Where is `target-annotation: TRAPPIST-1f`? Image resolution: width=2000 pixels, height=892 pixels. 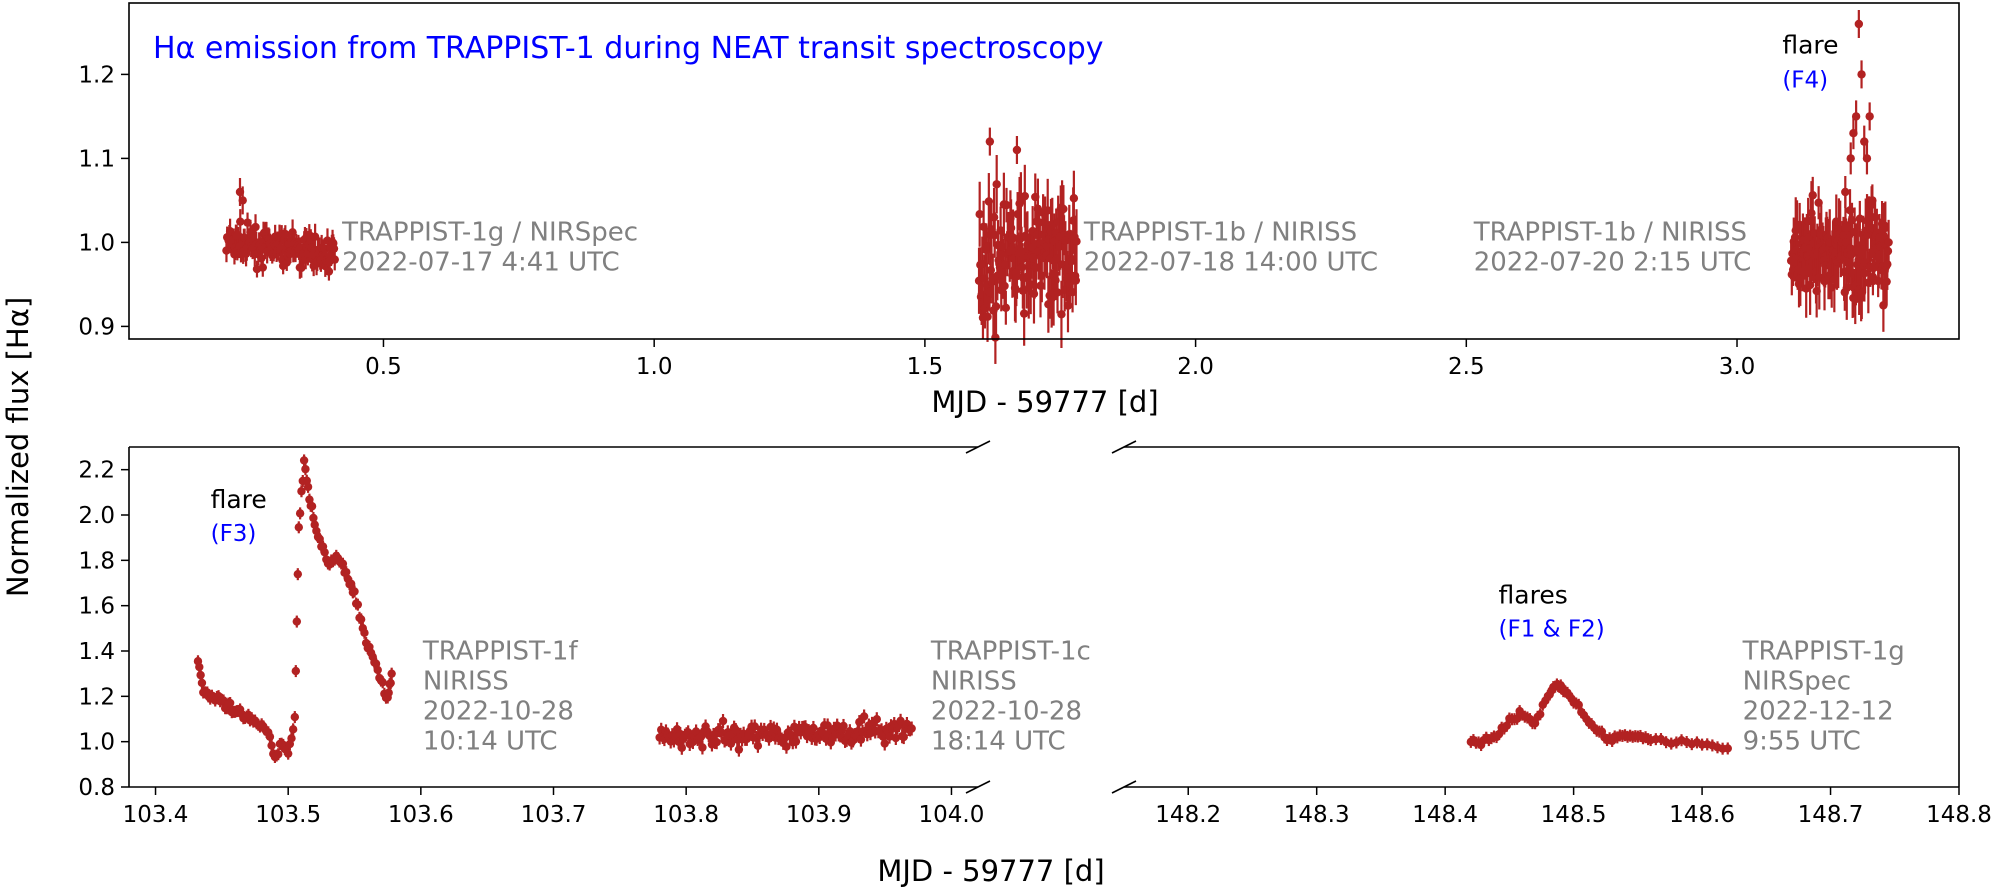
target-annotation: TRAPPIST-1f is located at coordinates (500, 652).